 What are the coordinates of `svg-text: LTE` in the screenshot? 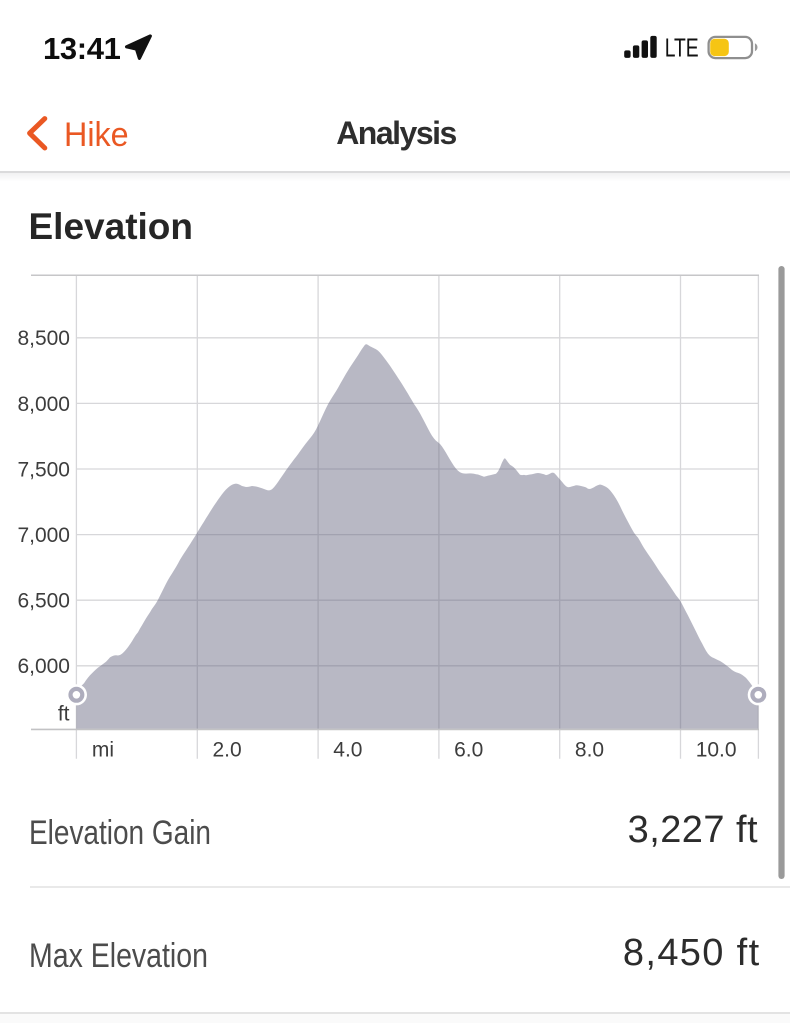 It's located at (682, 48).